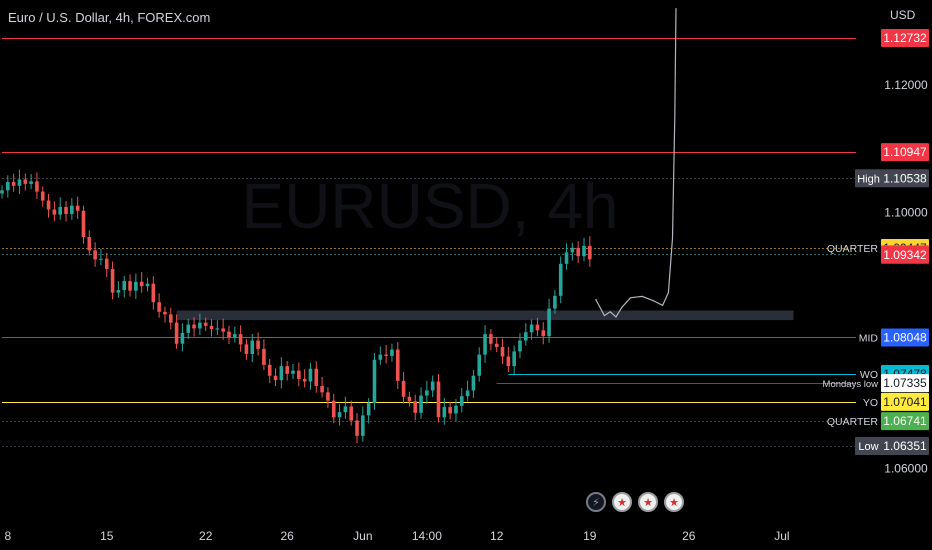  What do you see at coordinates (851, 384) in the screenshot?
I see `level-name-label: Mondays low` at bounding box center [851, 384].